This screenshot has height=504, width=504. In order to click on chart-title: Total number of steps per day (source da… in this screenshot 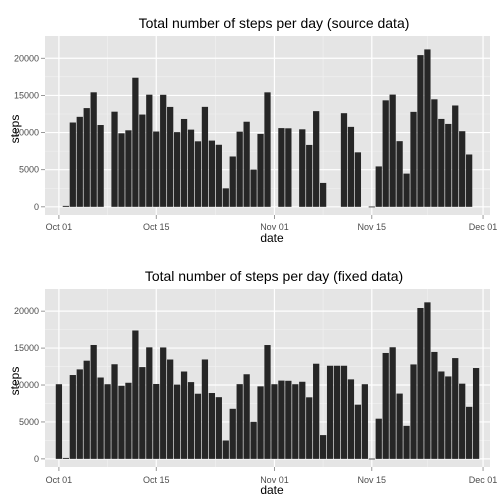, I will do `click(274, 23)`.